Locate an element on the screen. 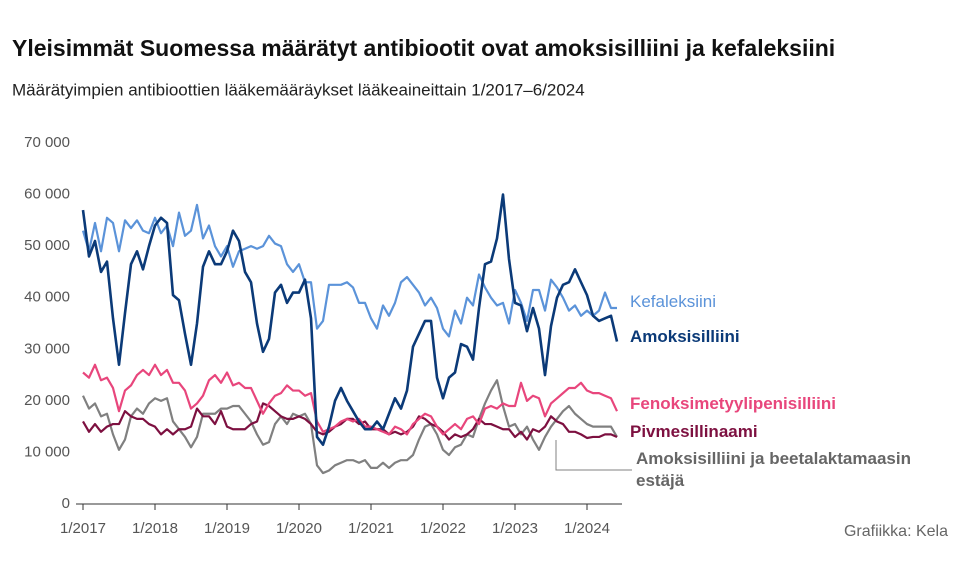 The width and height of the screenshot is (960, 581). y-tick-label: 0 is located at coordinates (66, 503).